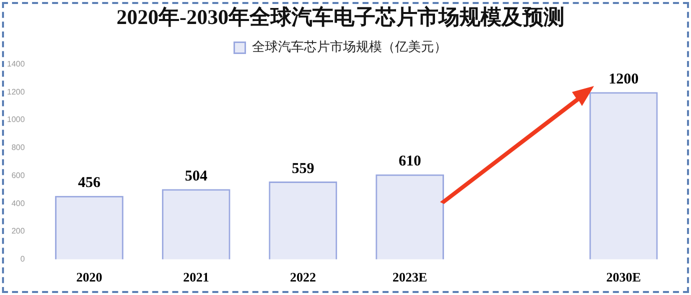 Image resolution: width=691 pixels, height=295 pixels. Describe the element at coordinates (303, 168) in the screenshot. I see `data-label: 559` at that location.